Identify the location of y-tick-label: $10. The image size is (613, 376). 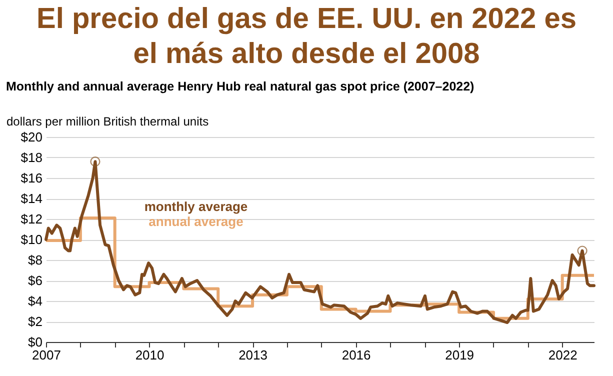
(31, 239).